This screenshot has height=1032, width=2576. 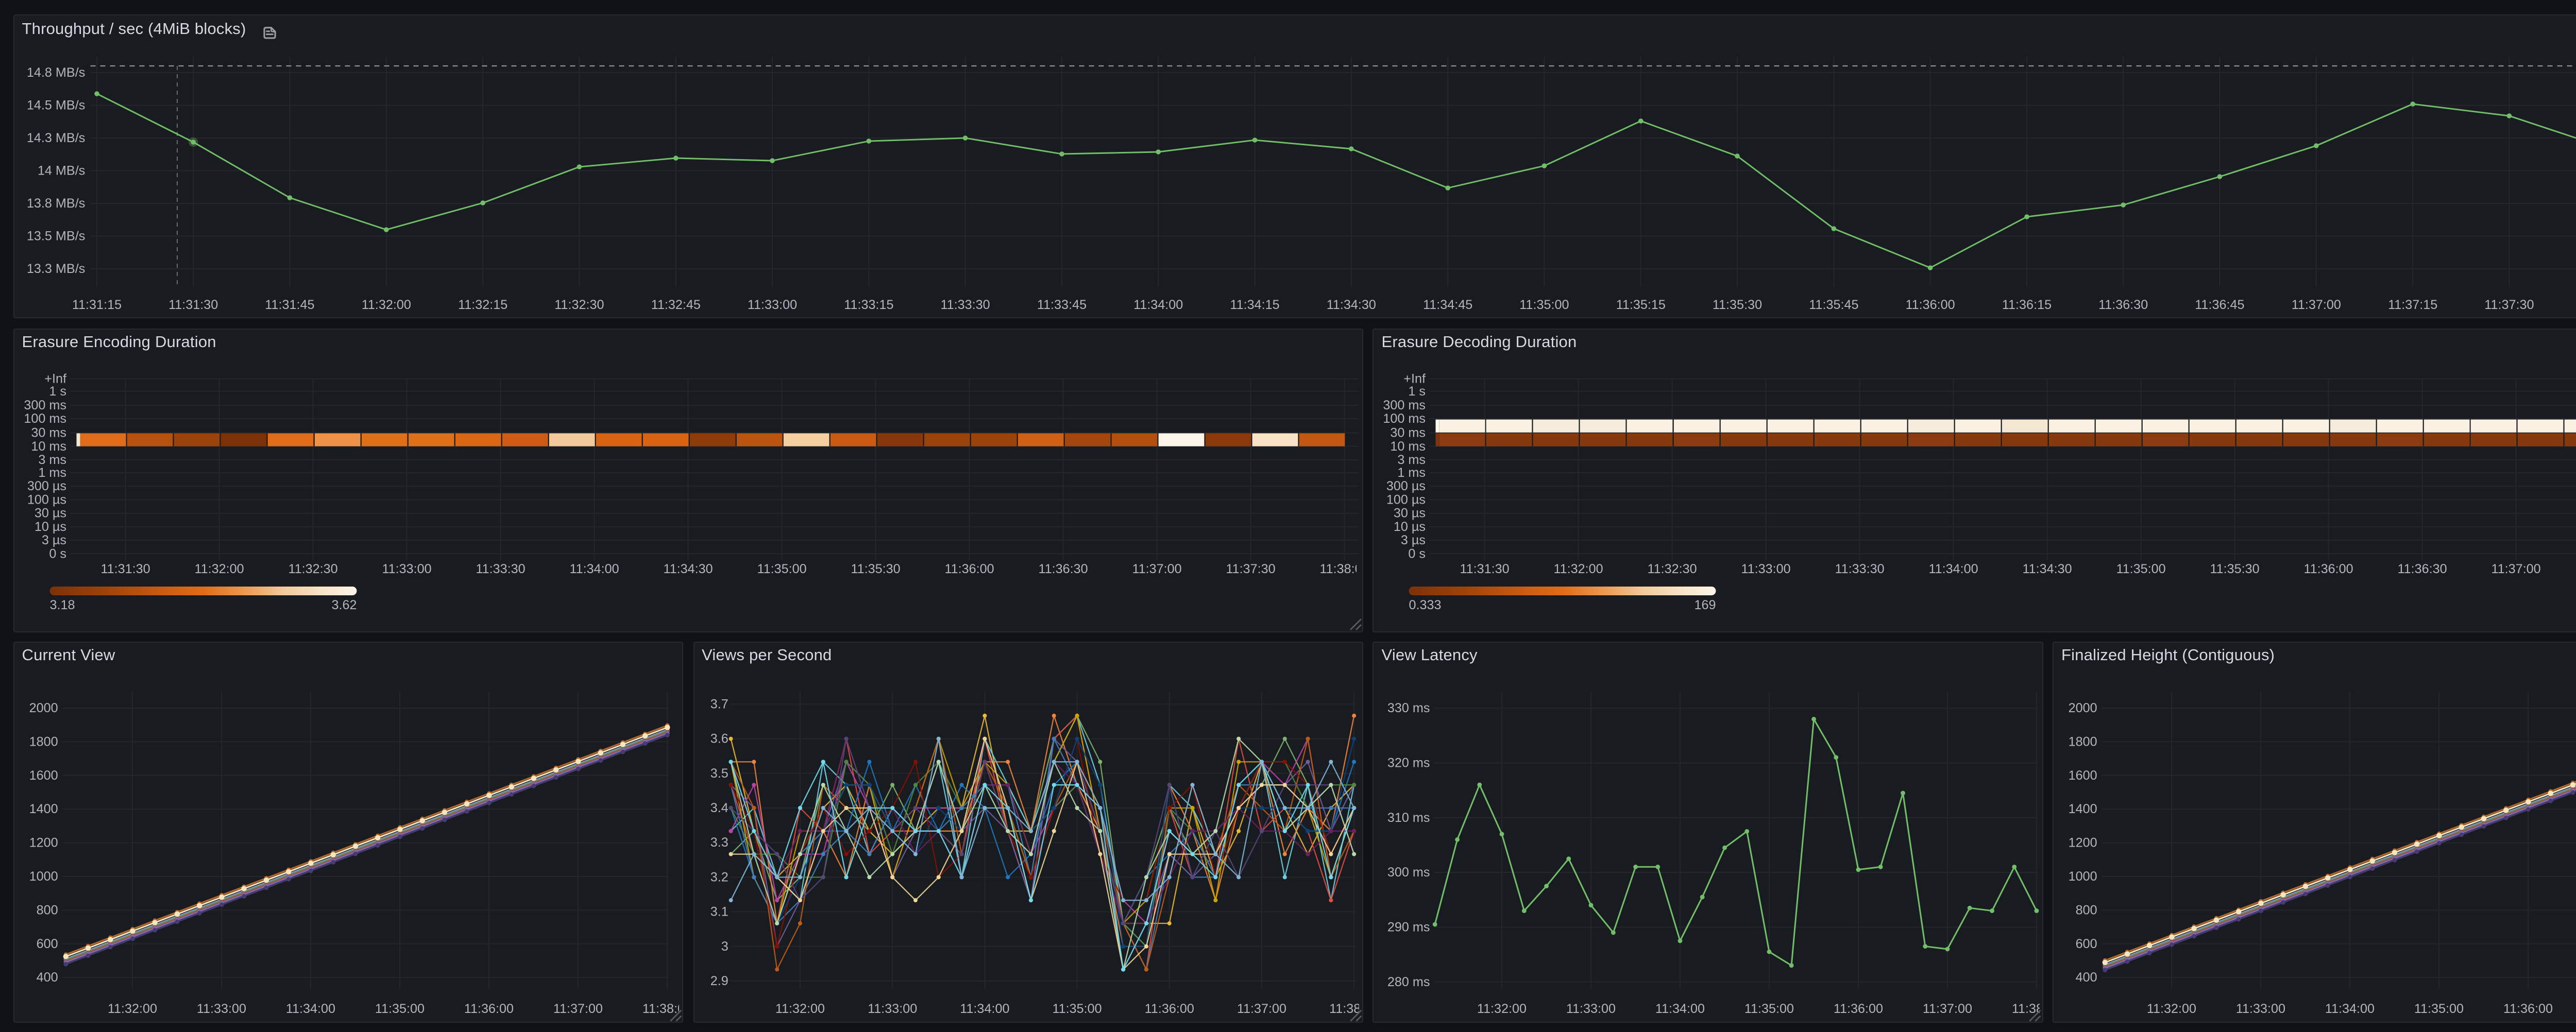 What do you see at coordinates (60, 171) in the screenshot?
I see `svg-text: 14 MB/s` at bounding box center [60, 171].